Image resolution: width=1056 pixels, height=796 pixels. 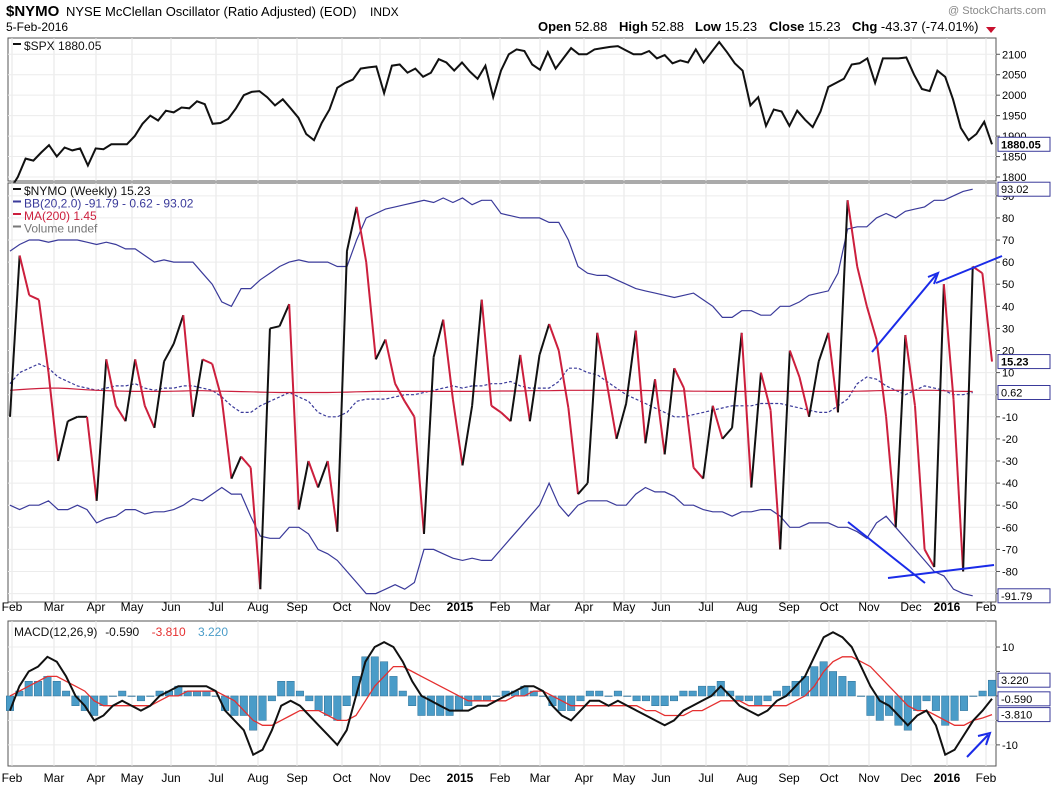 I want to click on x-axis-label: 2016, so click(x=947, y=607).